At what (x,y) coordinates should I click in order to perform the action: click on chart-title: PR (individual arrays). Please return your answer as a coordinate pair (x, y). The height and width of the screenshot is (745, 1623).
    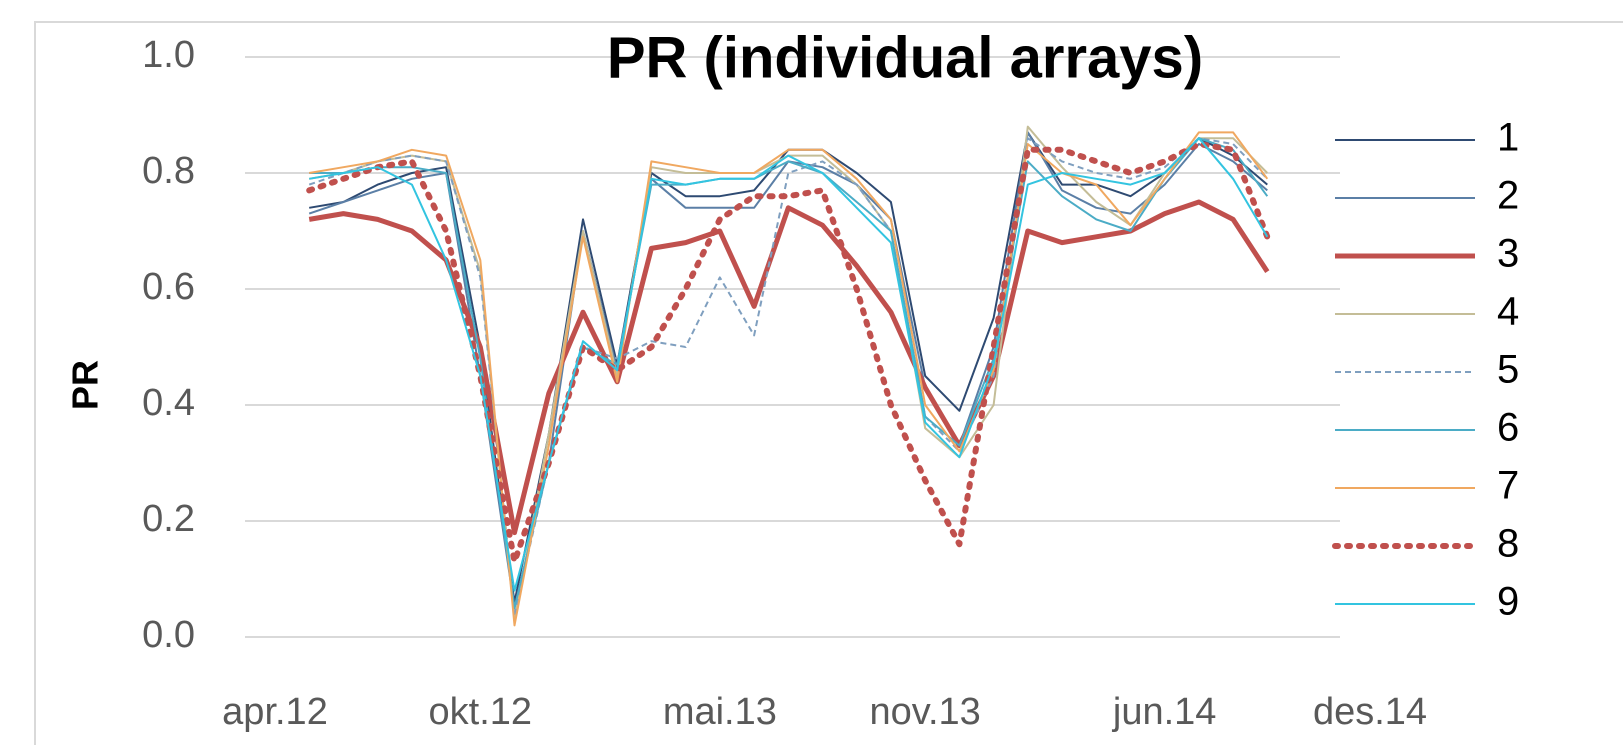
    Looking at the image, I should click on (905, 57).